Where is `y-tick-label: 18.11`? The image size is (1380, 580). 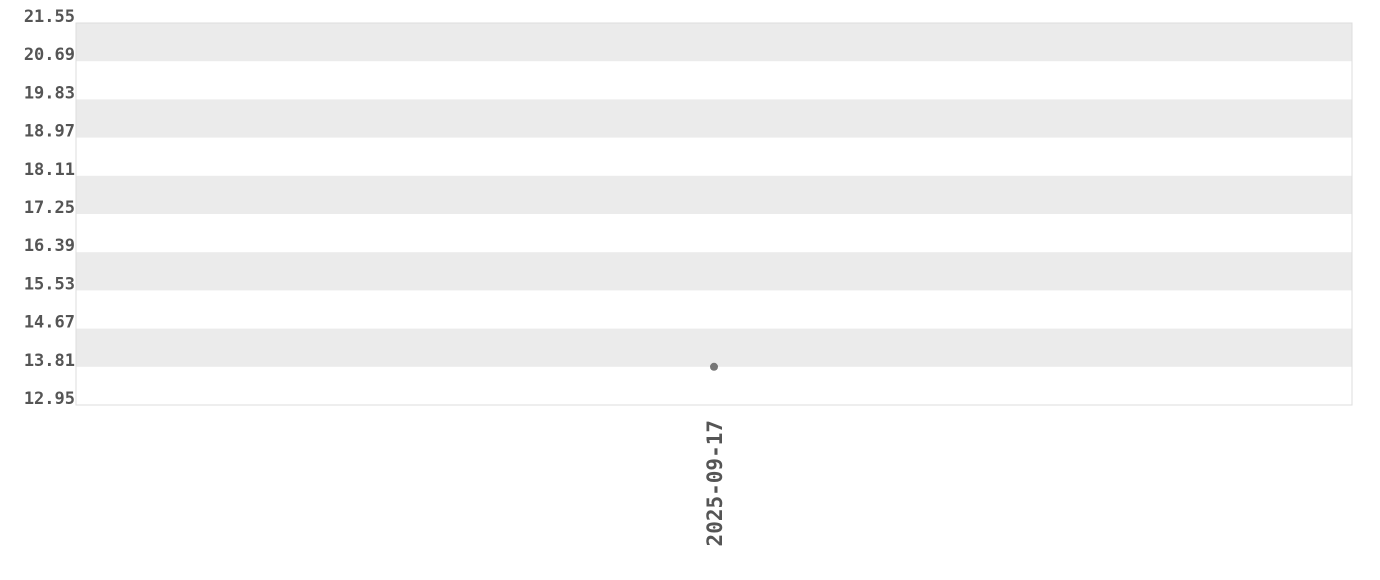 y-tick-label: 18.11 is located at coordinates (49, 170).